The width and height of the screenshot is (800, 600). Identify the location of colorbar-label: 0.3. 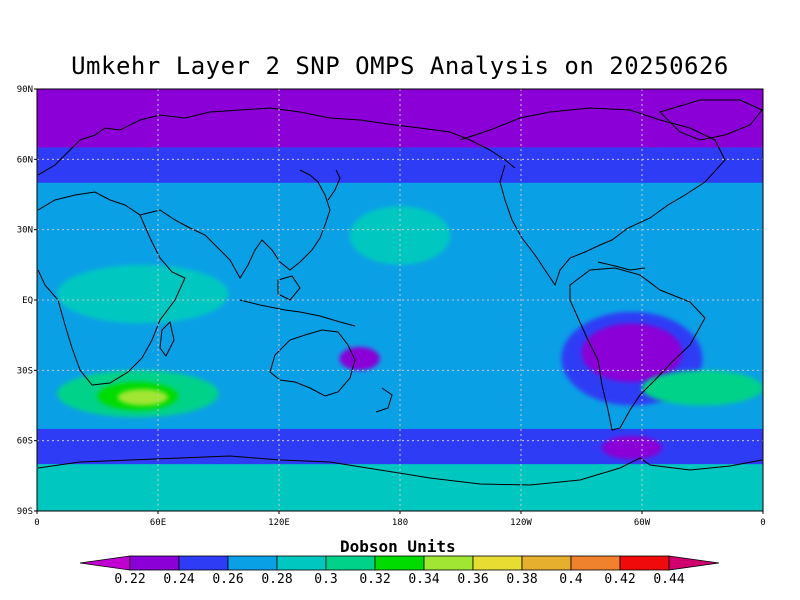
(325, 579).